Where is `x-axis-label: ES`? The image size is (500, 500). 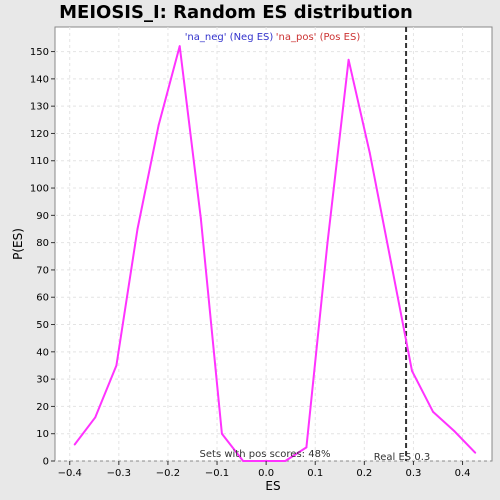 x-axis-label: ES is located at coordinates (272, 486).